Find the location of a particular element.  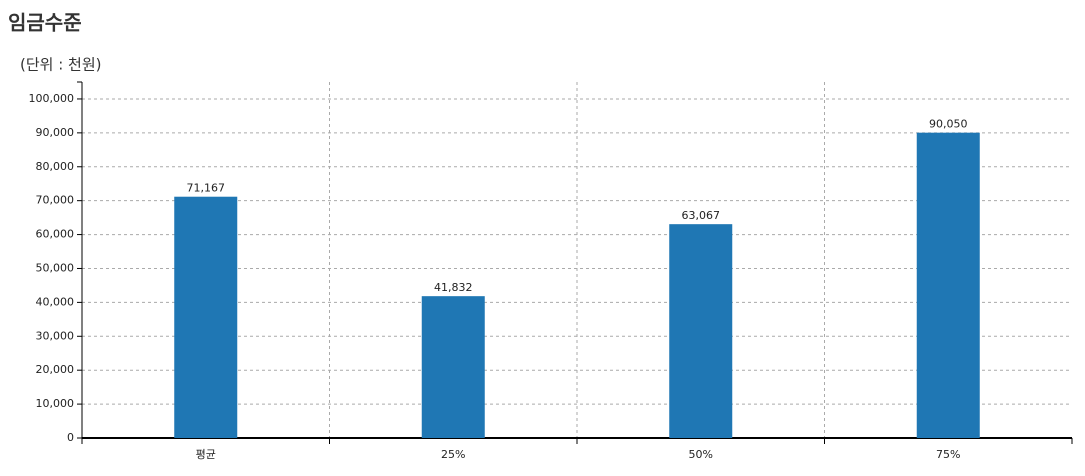

y-tick-label: 30,000 is located at coordinates (55, 335).